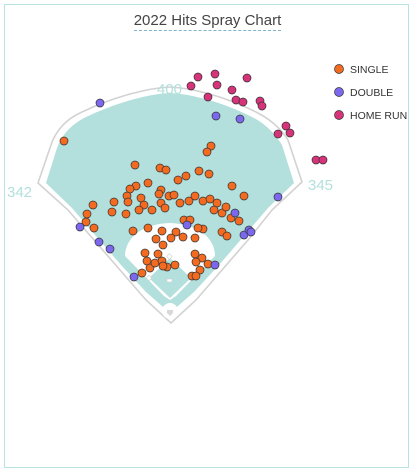  What do you see at coordinates (339, 115) in the screenshot?
I see `legend-marker-home-run` at bounding box center [339, 115].